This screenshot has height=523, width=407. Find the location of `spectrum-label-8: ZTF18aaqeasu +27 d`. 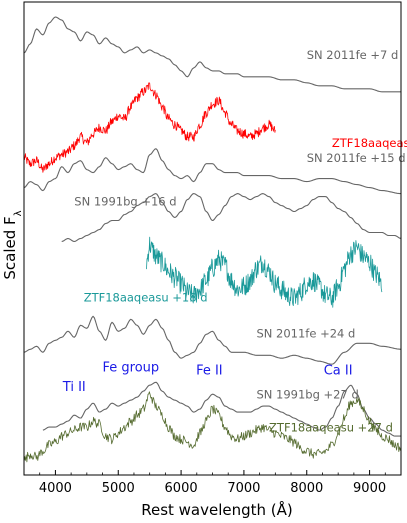

spectrum-label-8: ZTF18aaqeasu +27 d is located at coordinates (331, 428).